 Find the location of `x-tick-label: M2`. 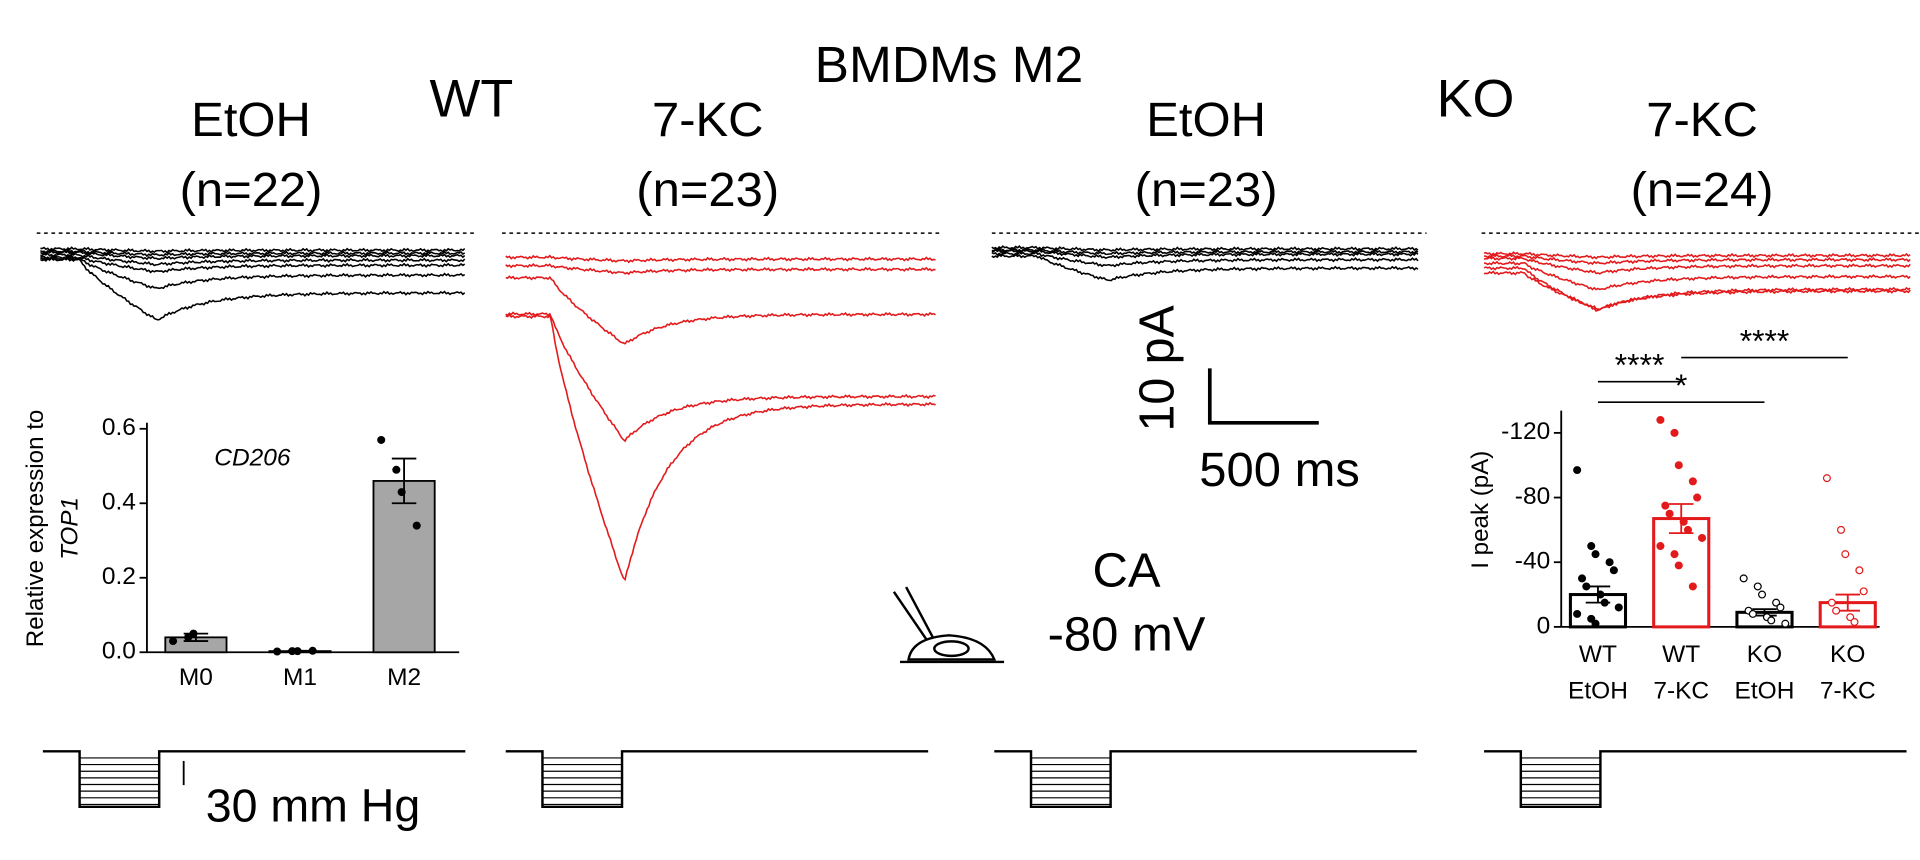

x-tick-label: M2 is located at coordinates (404, 677).